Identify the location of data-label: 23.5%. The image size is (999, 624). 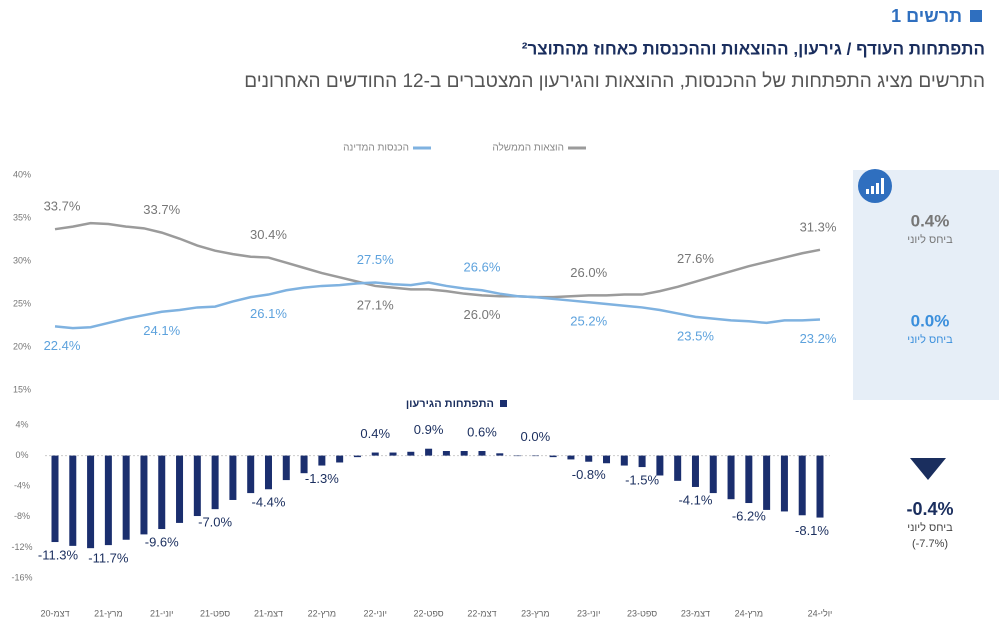
(695, 335).